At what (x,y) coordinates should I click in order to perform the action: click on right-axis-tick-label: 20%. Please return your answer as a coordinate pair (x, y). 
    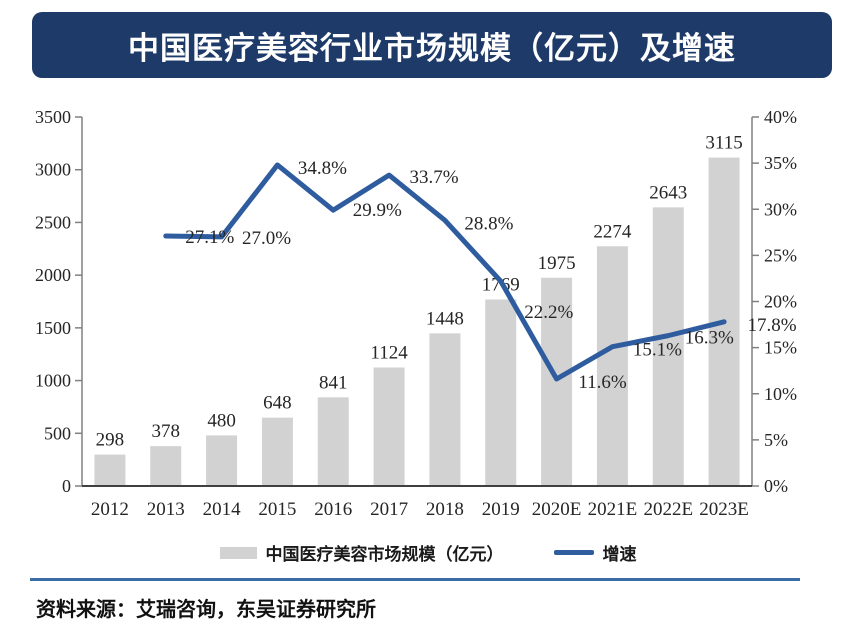
    Looking at the image, I should click on (780, 302).